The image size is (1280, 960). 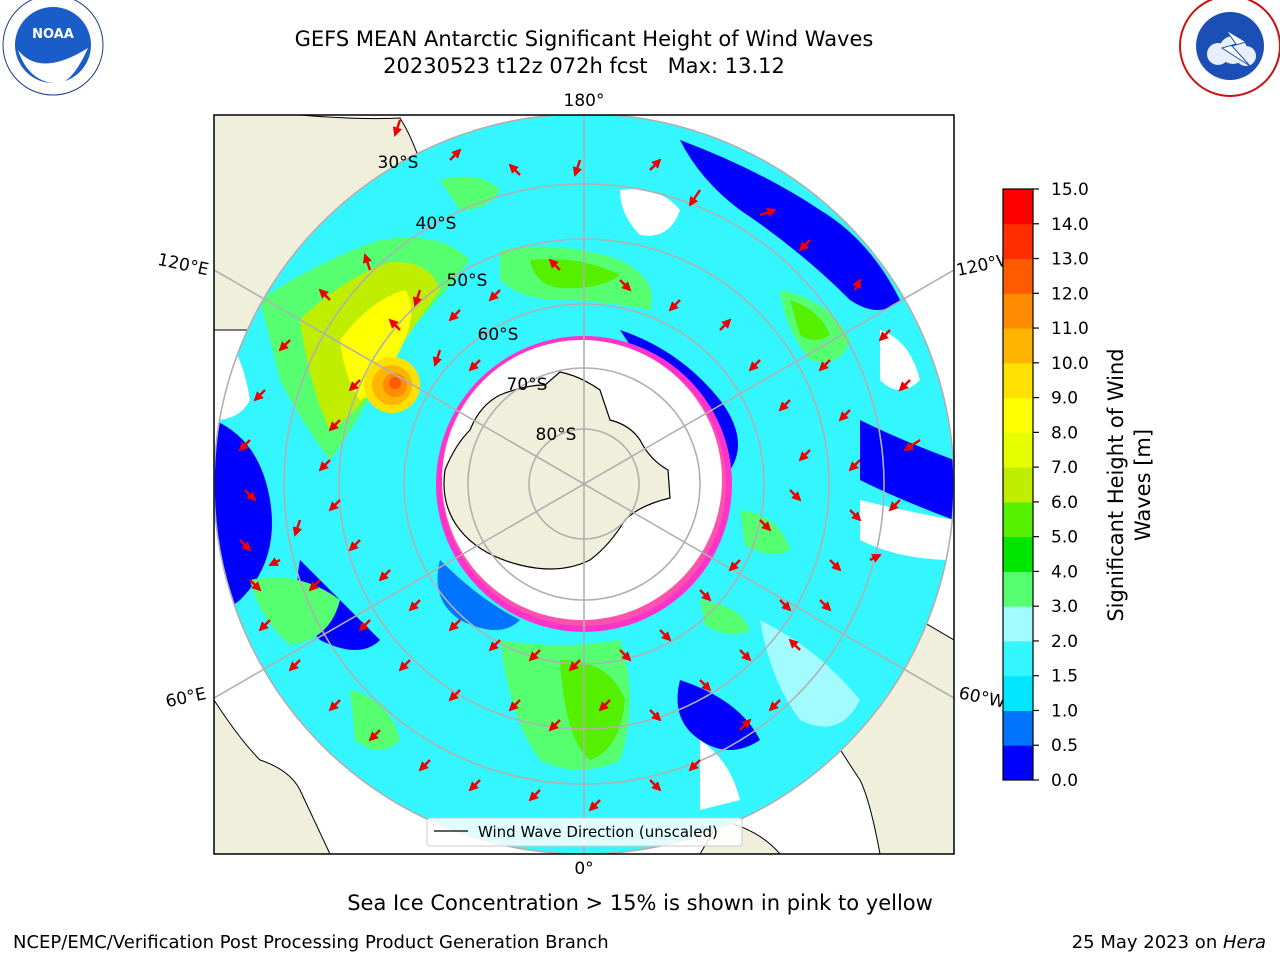 I want to click on colorbar-tick-label: 1.0, so click(x=1064, y=711).